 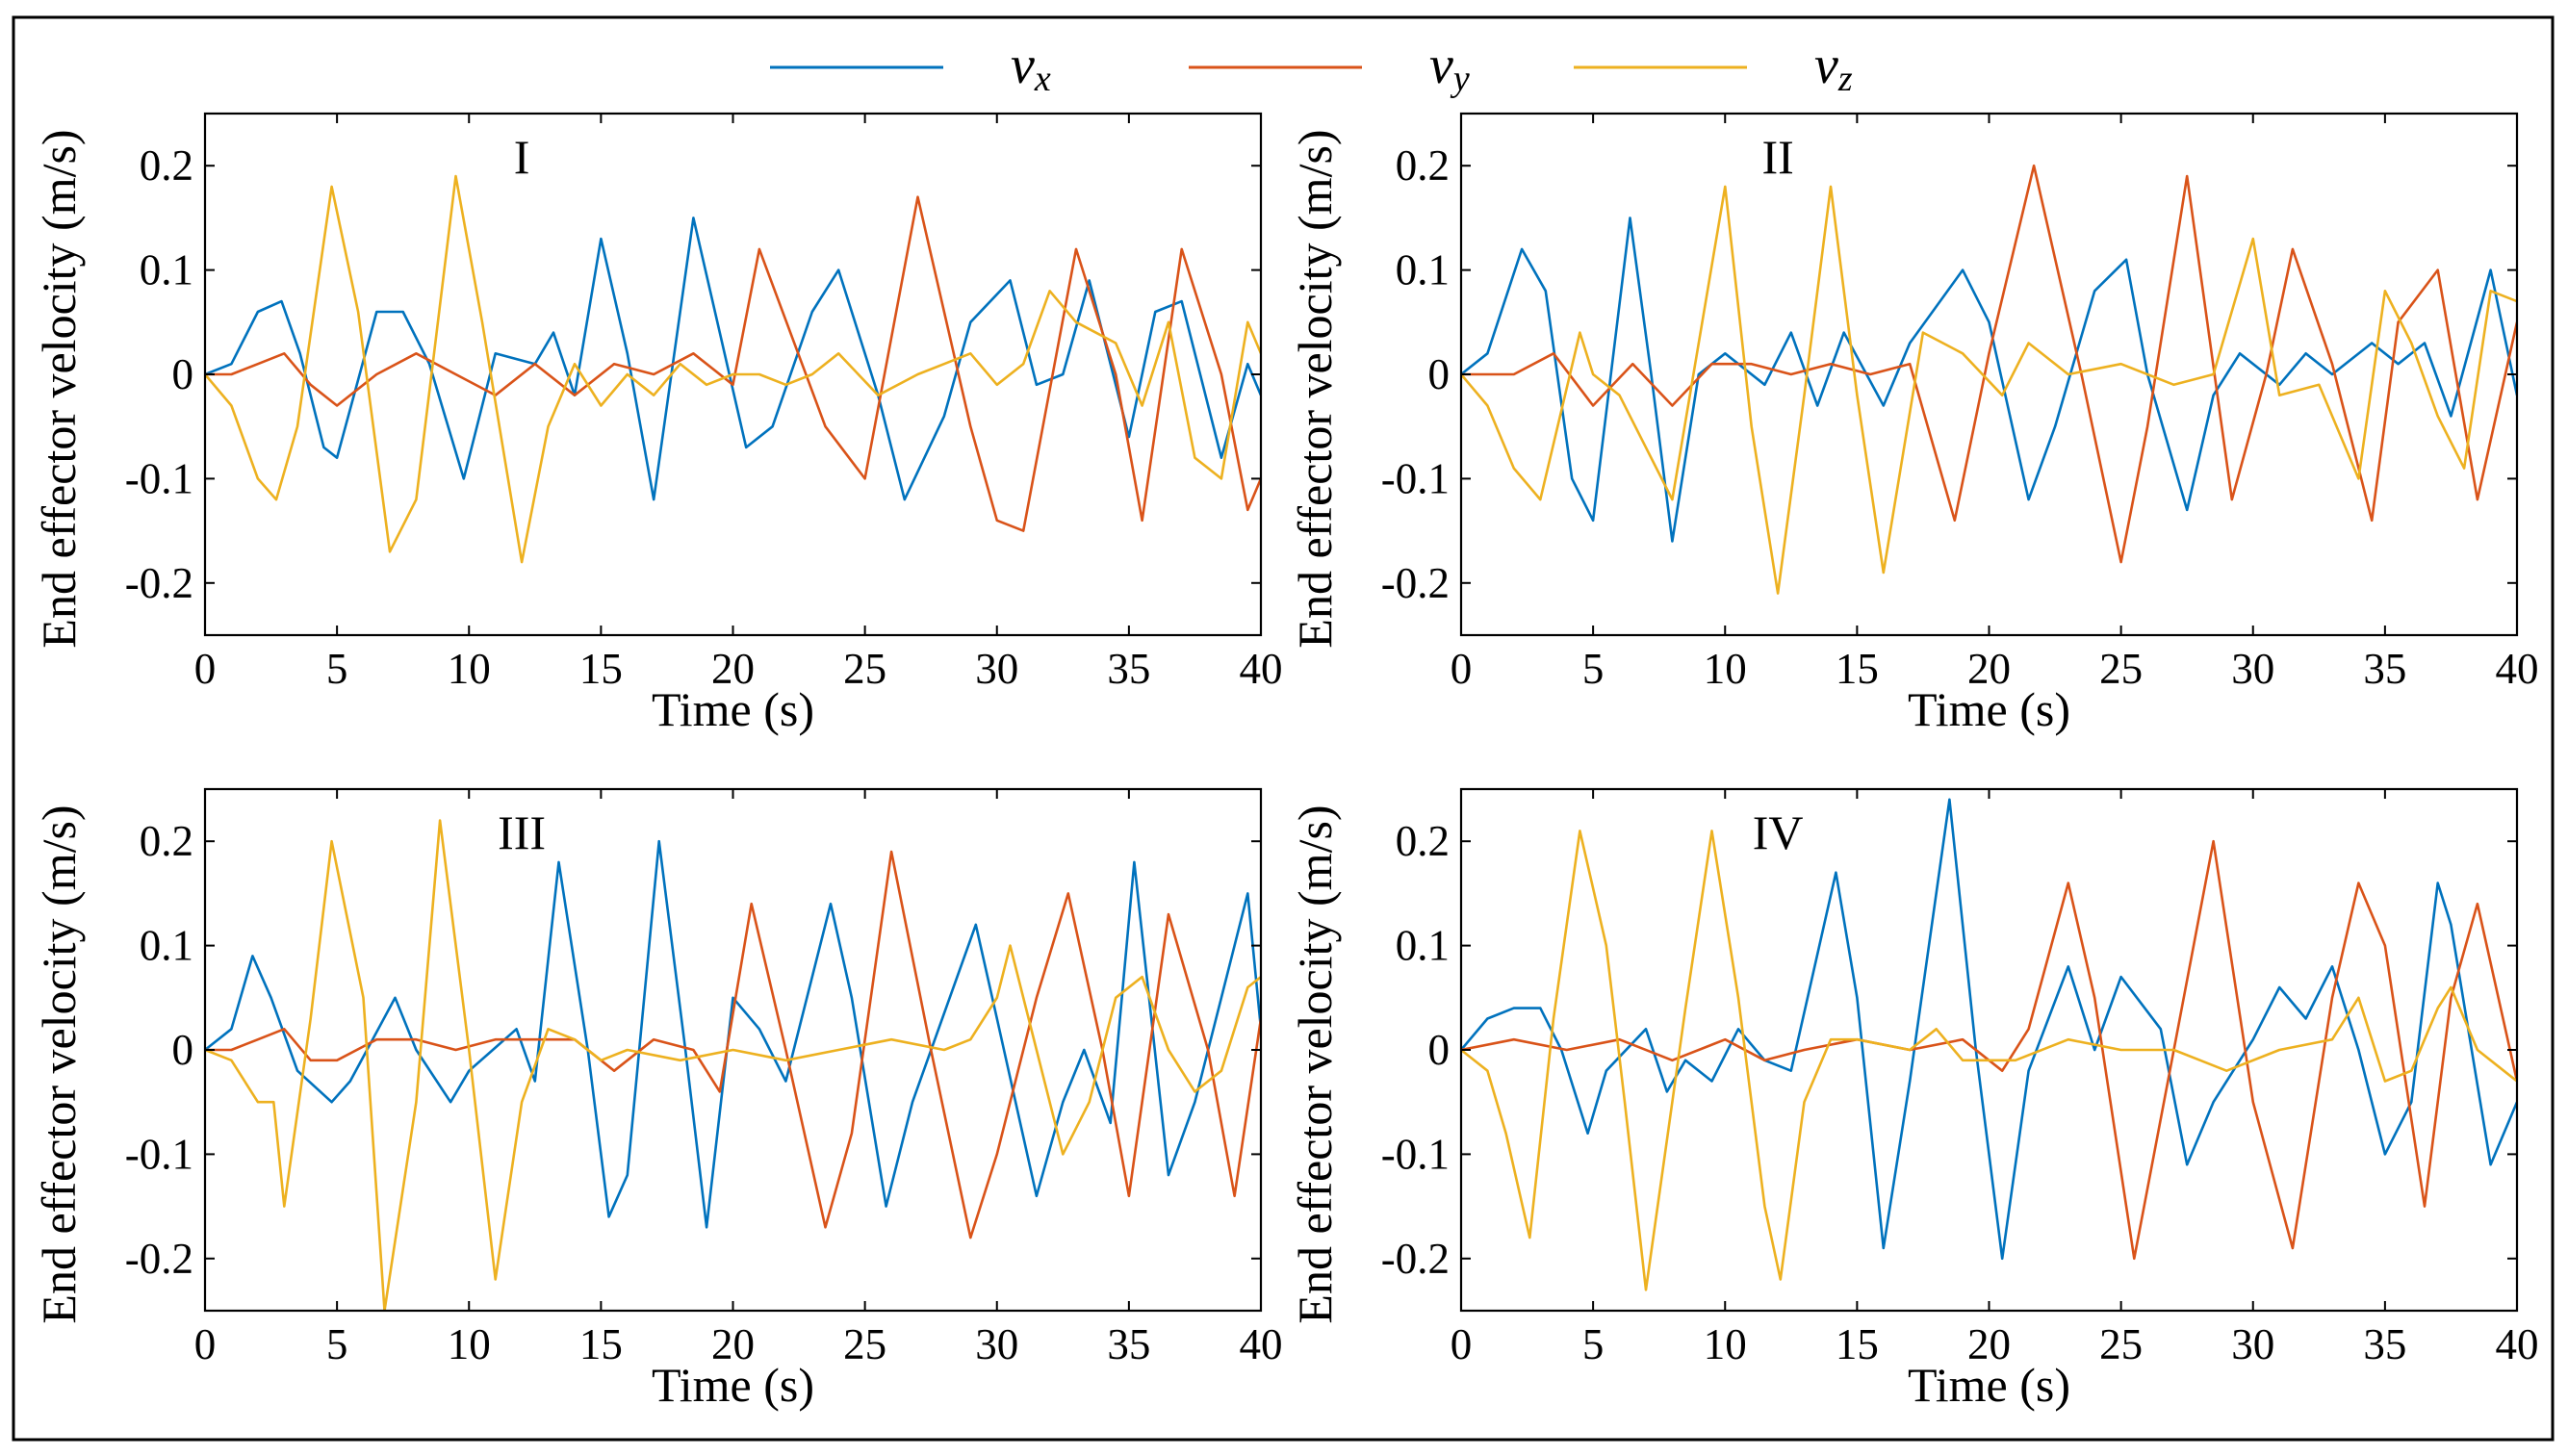 What do you see at coordinates (522, 157) in the screenshot?
I see `panel-title: I` at bounding box center [522, 157].